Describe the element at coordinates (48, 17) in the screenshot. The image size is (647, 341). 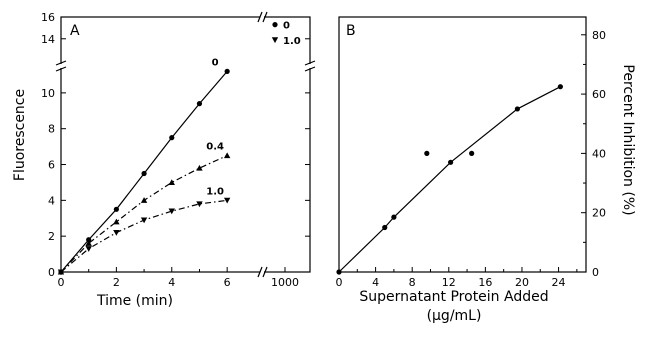
I see `panel-a-y-break-tick-label: 16` at that location.